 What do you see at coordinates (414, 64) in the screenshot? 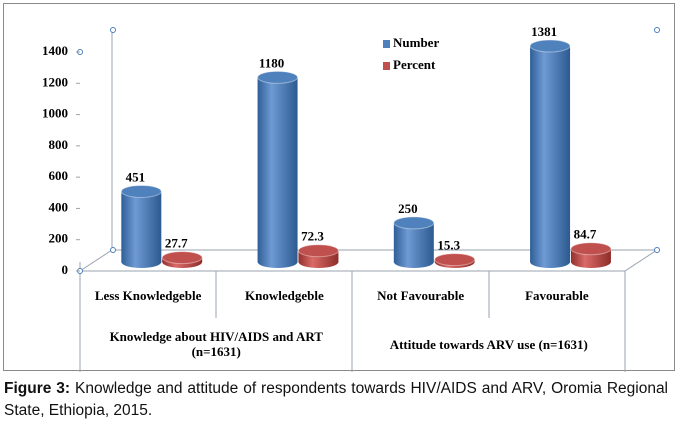
I see `legend-label: Percent` at bounding box center [414, 64].